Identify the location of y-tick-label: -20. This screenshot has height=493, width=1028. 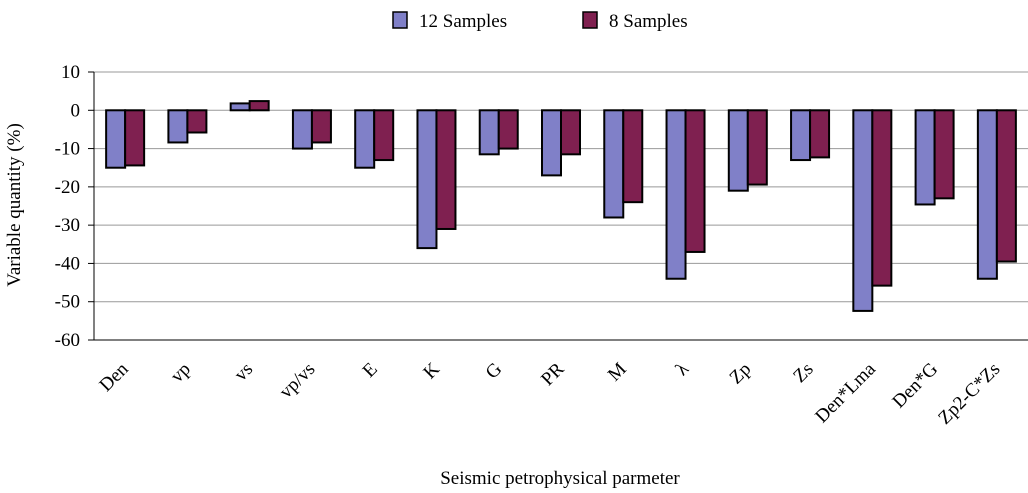
(67, 187).